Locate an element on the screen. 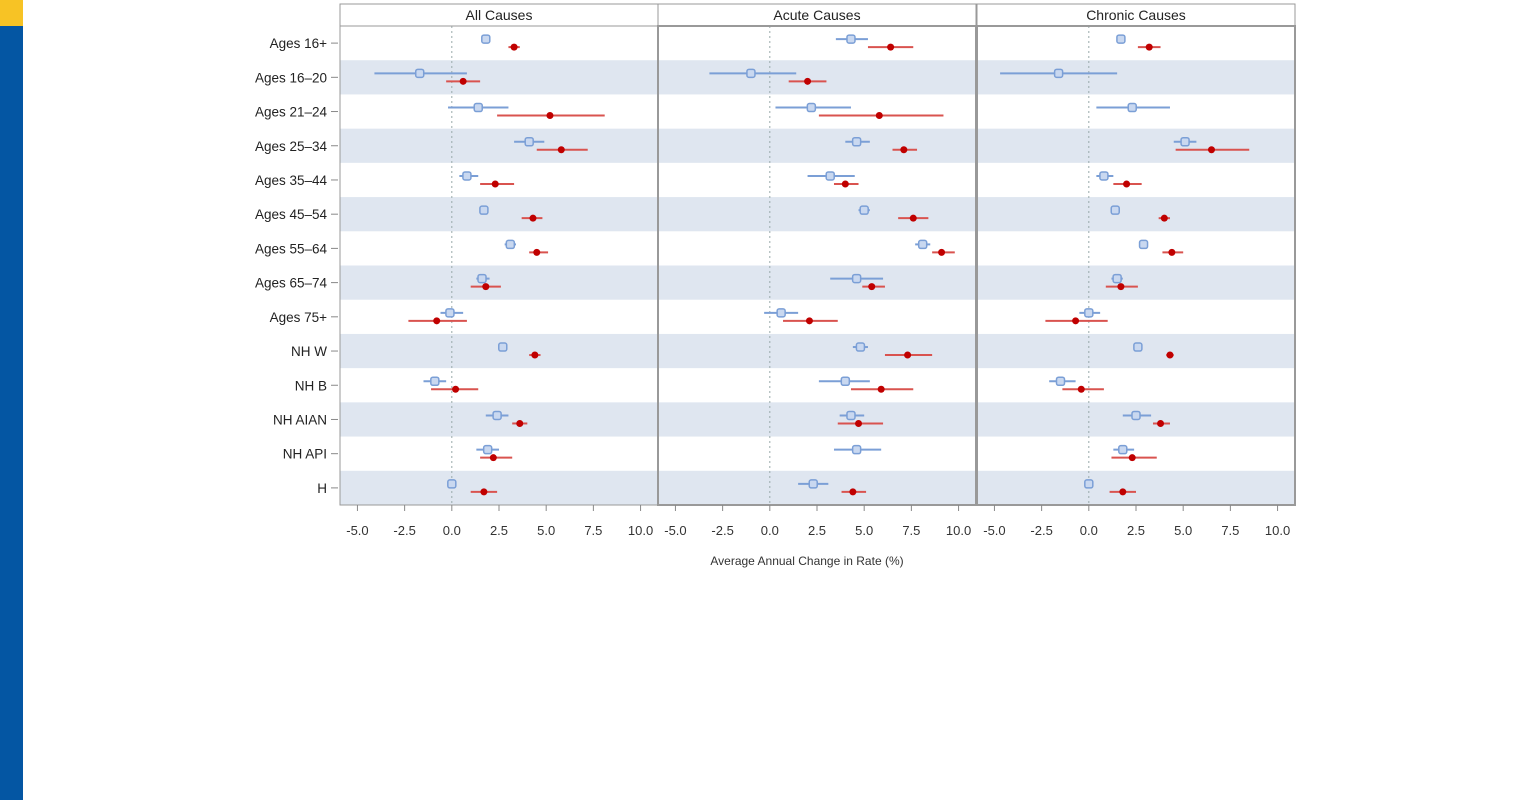 This screenshot has width=1528, height=800. category-label: NH AIAN is located at coordinates (300, 419).